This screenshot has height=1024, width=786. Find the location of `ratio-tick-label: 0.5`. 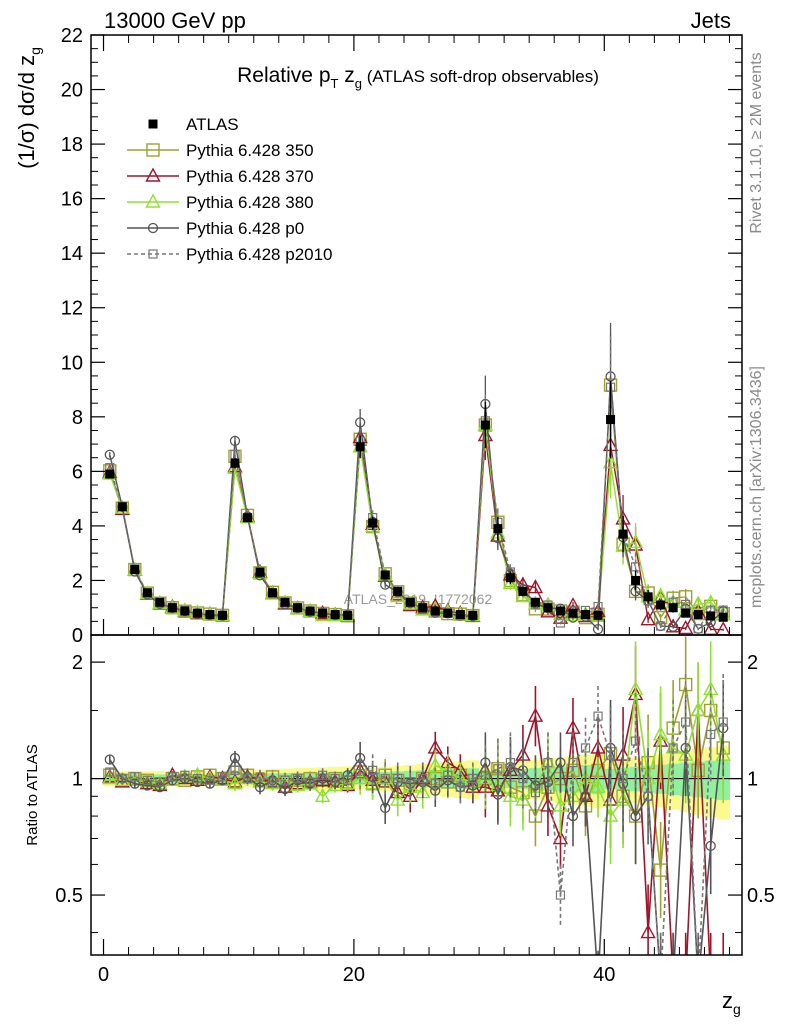

ratio-tick-label: 0.5 is located at coordinates (69, 896).